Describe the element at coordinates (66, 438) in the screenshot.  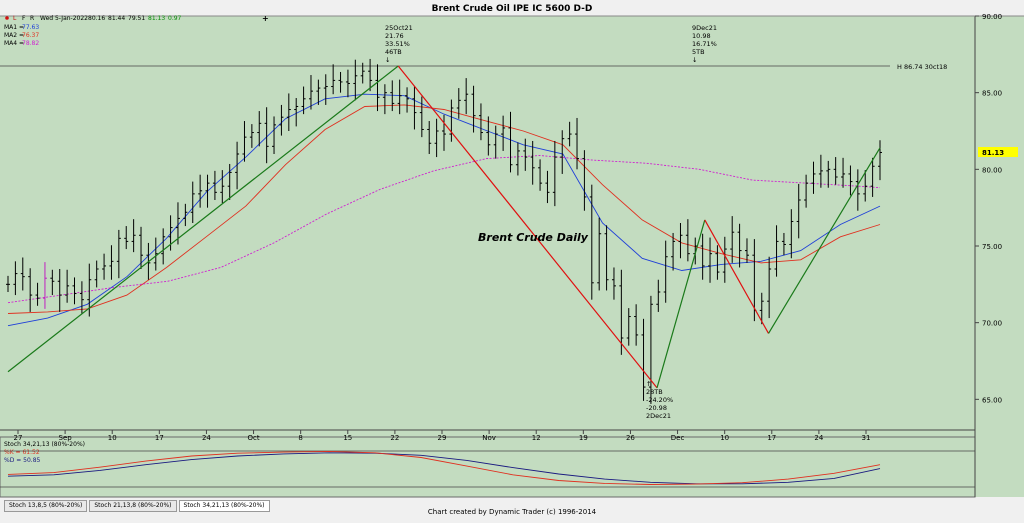
I see `x-tick-label-1: Sep` at that location.